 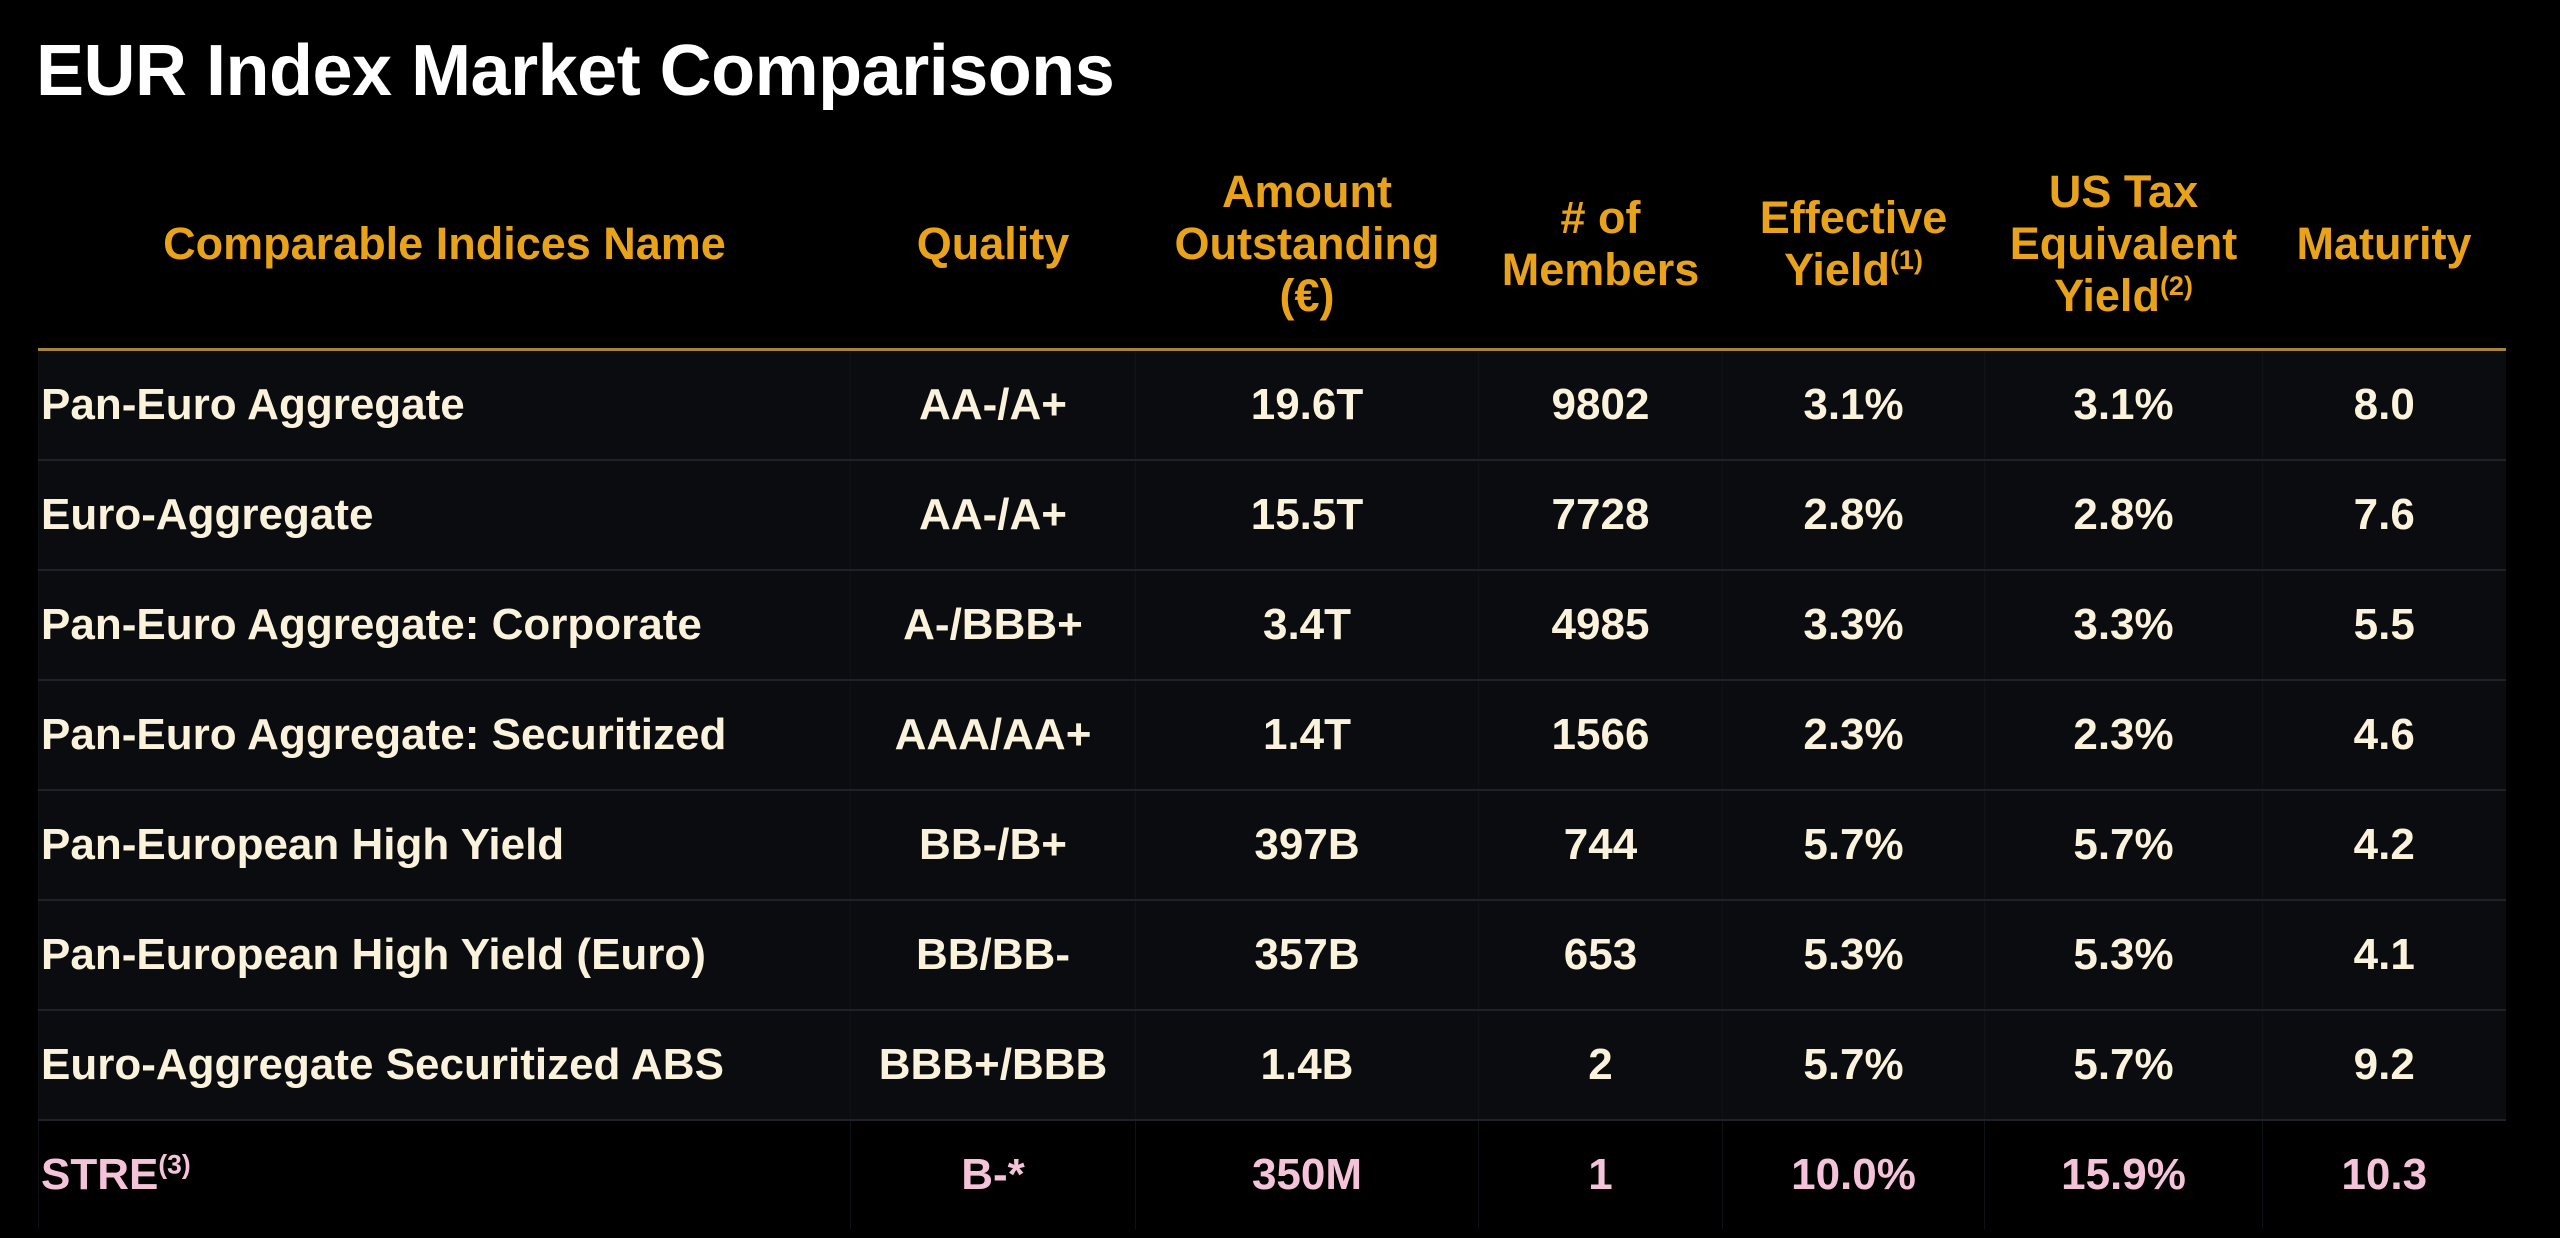 What do you see at coordinates (1307, 295) in the screenshot?
I see `column-header-label: (€)` at bounding box center [1307, 295].